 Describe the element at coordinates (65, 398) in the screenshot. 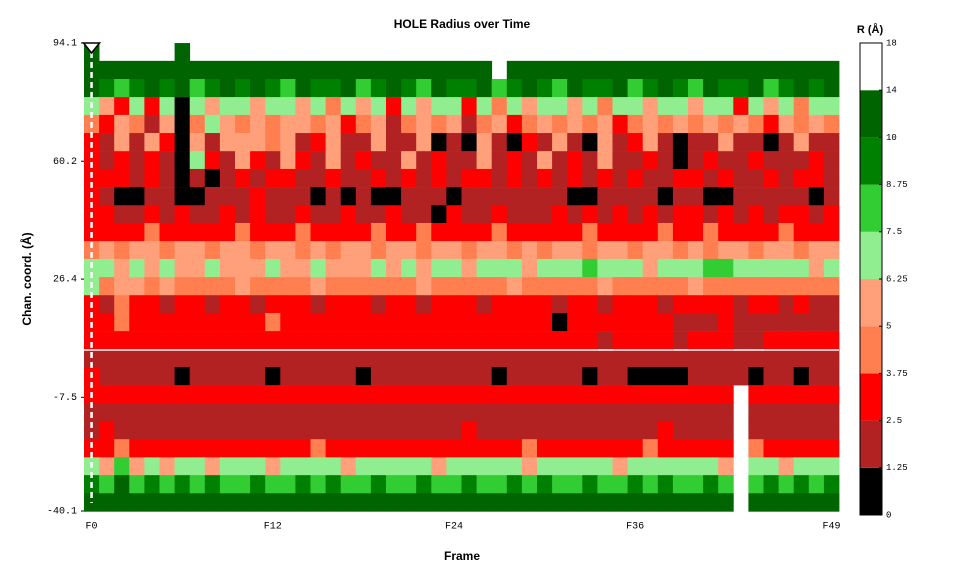

I see `y-tick-label: -7.5` at that location.